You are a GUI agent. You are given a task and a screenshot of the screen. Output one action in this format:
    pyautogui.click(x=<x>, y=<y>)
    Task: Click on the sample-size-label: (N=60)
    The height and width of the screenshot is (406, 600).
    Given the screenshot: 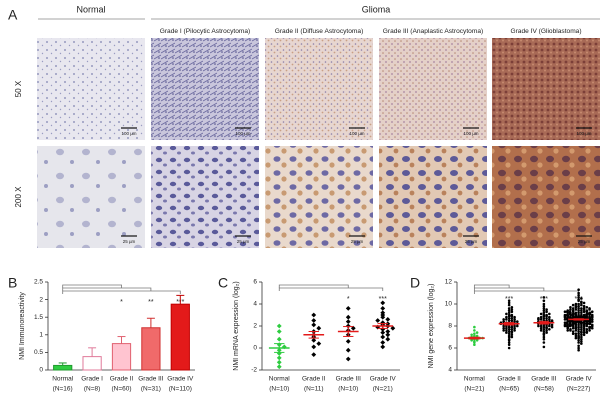 What is the action you would take?
    pyautogui.click(x=121, y=389)
    